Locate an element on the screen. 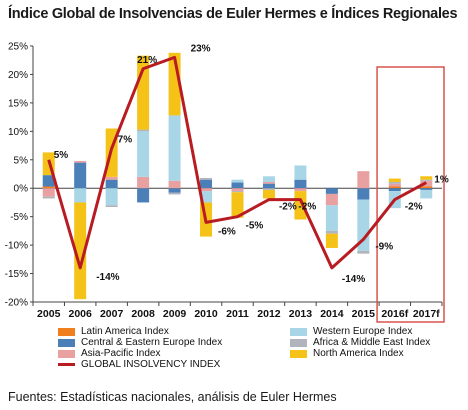 The width and height of the screenshot is (468, 410). line-data-label: 23% is located at coordinates (201, 48).